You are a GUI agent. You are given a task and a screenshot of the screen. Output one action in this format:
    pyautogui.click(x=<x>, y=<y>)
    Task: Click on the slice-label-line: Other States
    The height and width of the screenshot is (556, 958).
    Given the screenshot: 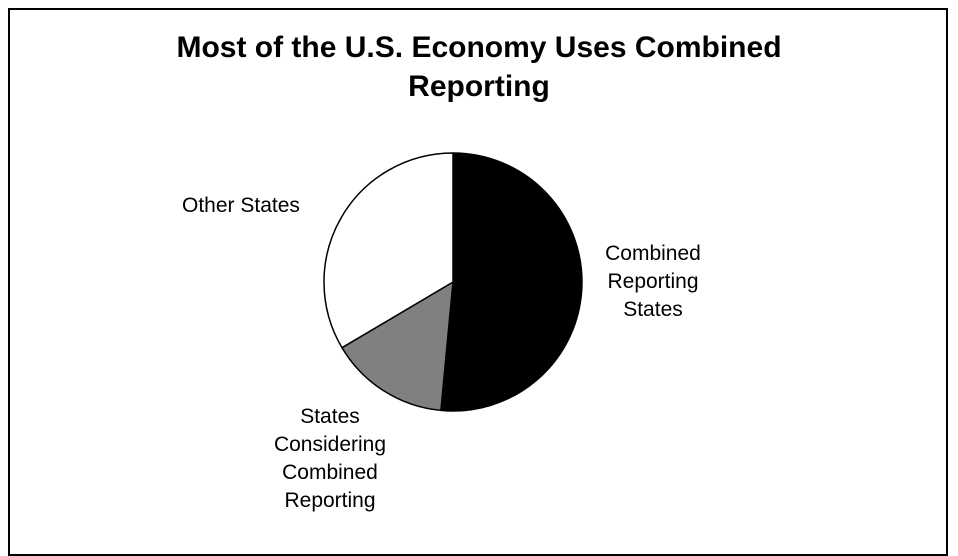 What is the action you would take?
    pyautogui.click(x=241, y=205)
    